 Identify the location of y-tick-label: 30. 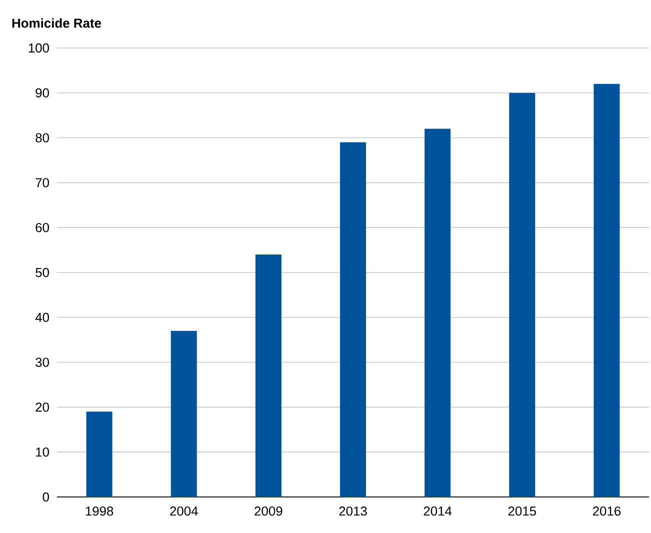
(42, 362).